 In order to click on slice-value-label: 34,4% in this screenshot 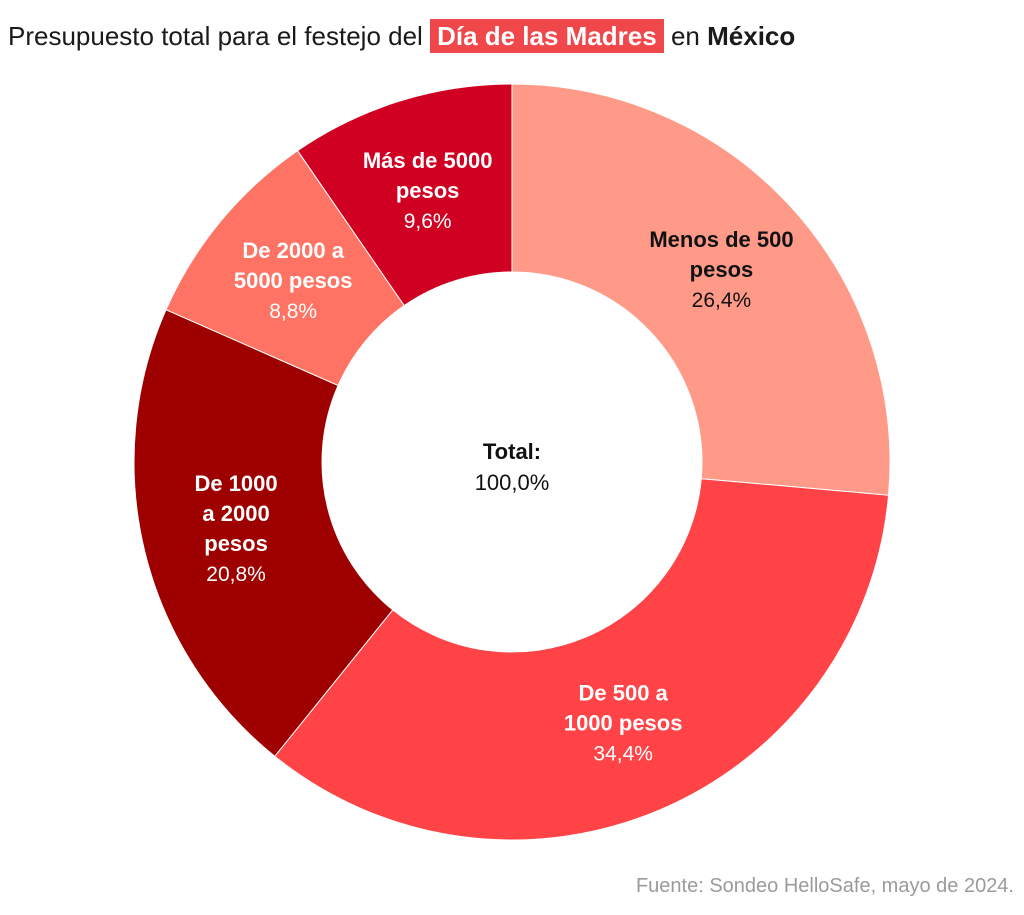, I will do `click(623, 753)`.